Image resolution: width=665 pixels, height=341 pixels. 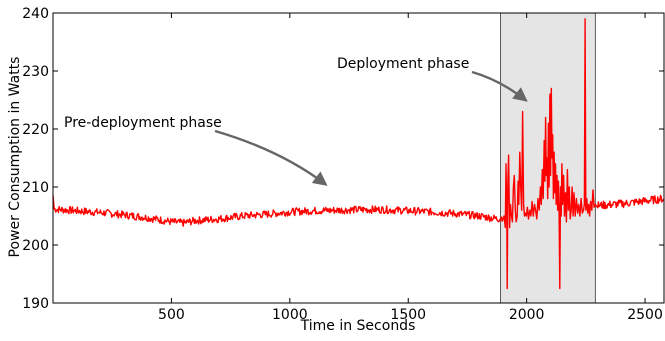 What do you see at coordinates (35, 188) in the screenshot?
I see `y-tick-label: 210` at bounding box center [35, 188].